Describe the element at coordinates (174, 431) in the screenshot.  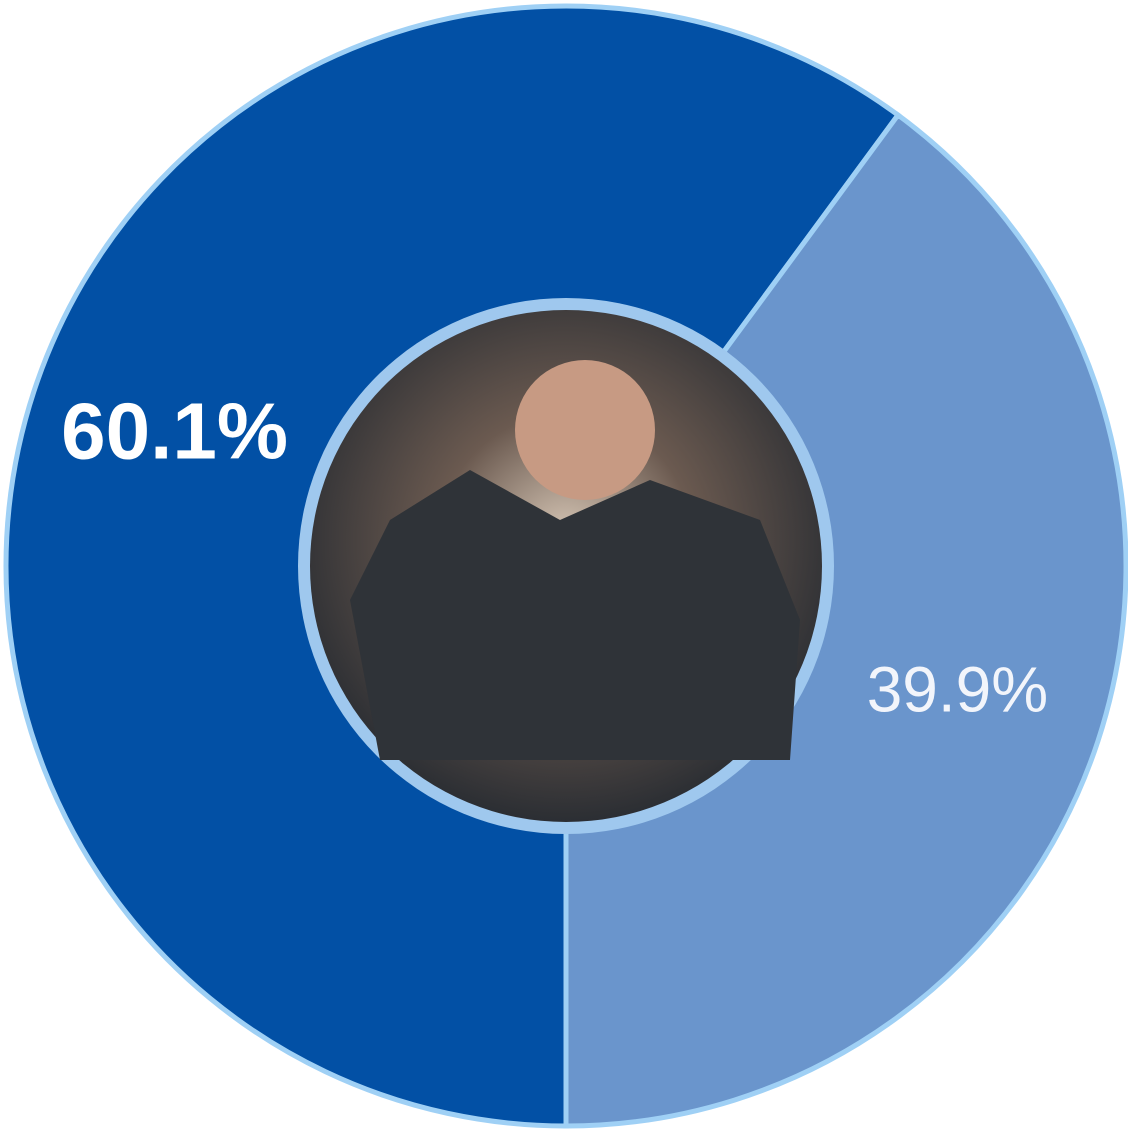
I see `data-label: 60.1%` at that location.